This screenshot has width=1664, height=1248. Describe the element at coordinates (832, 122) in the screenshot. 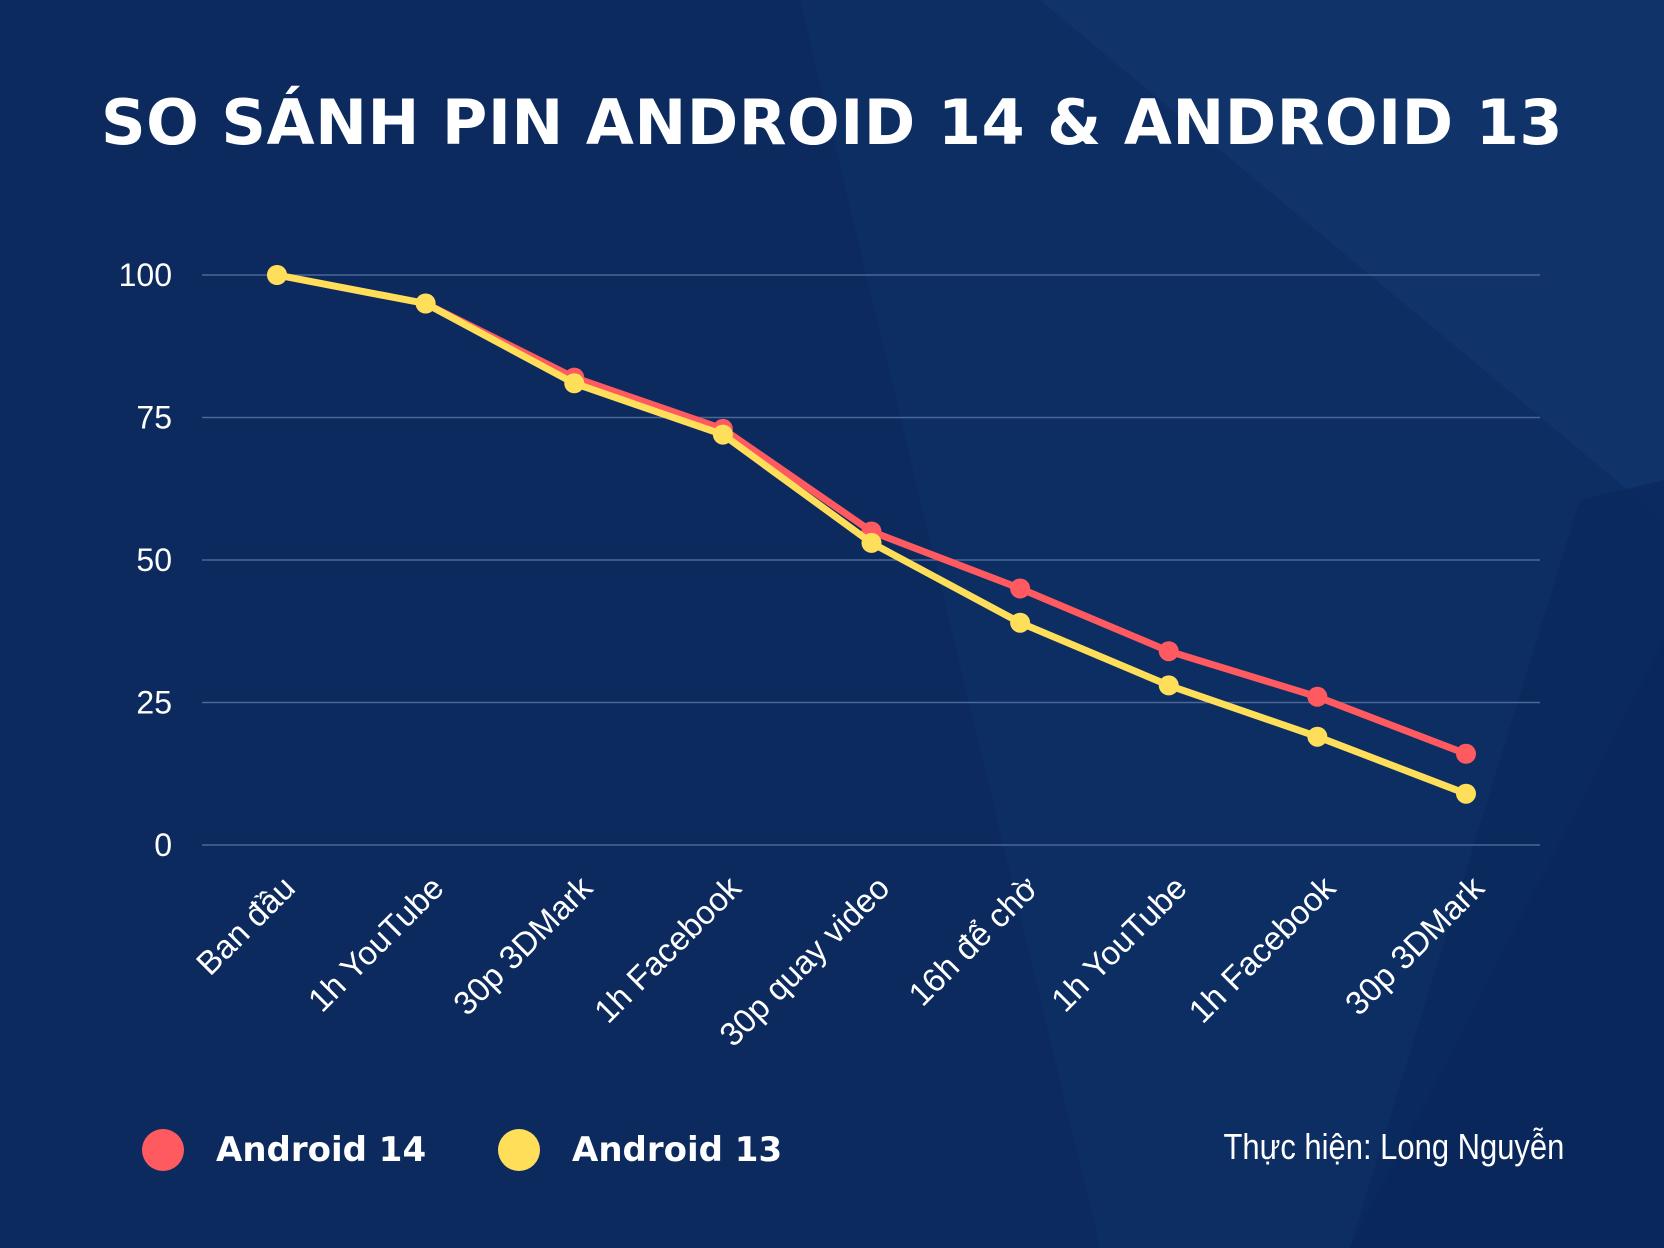

I see `chart-title: SO SÁNH PIN ANDROID 14 & ANDROID 13` at that location.